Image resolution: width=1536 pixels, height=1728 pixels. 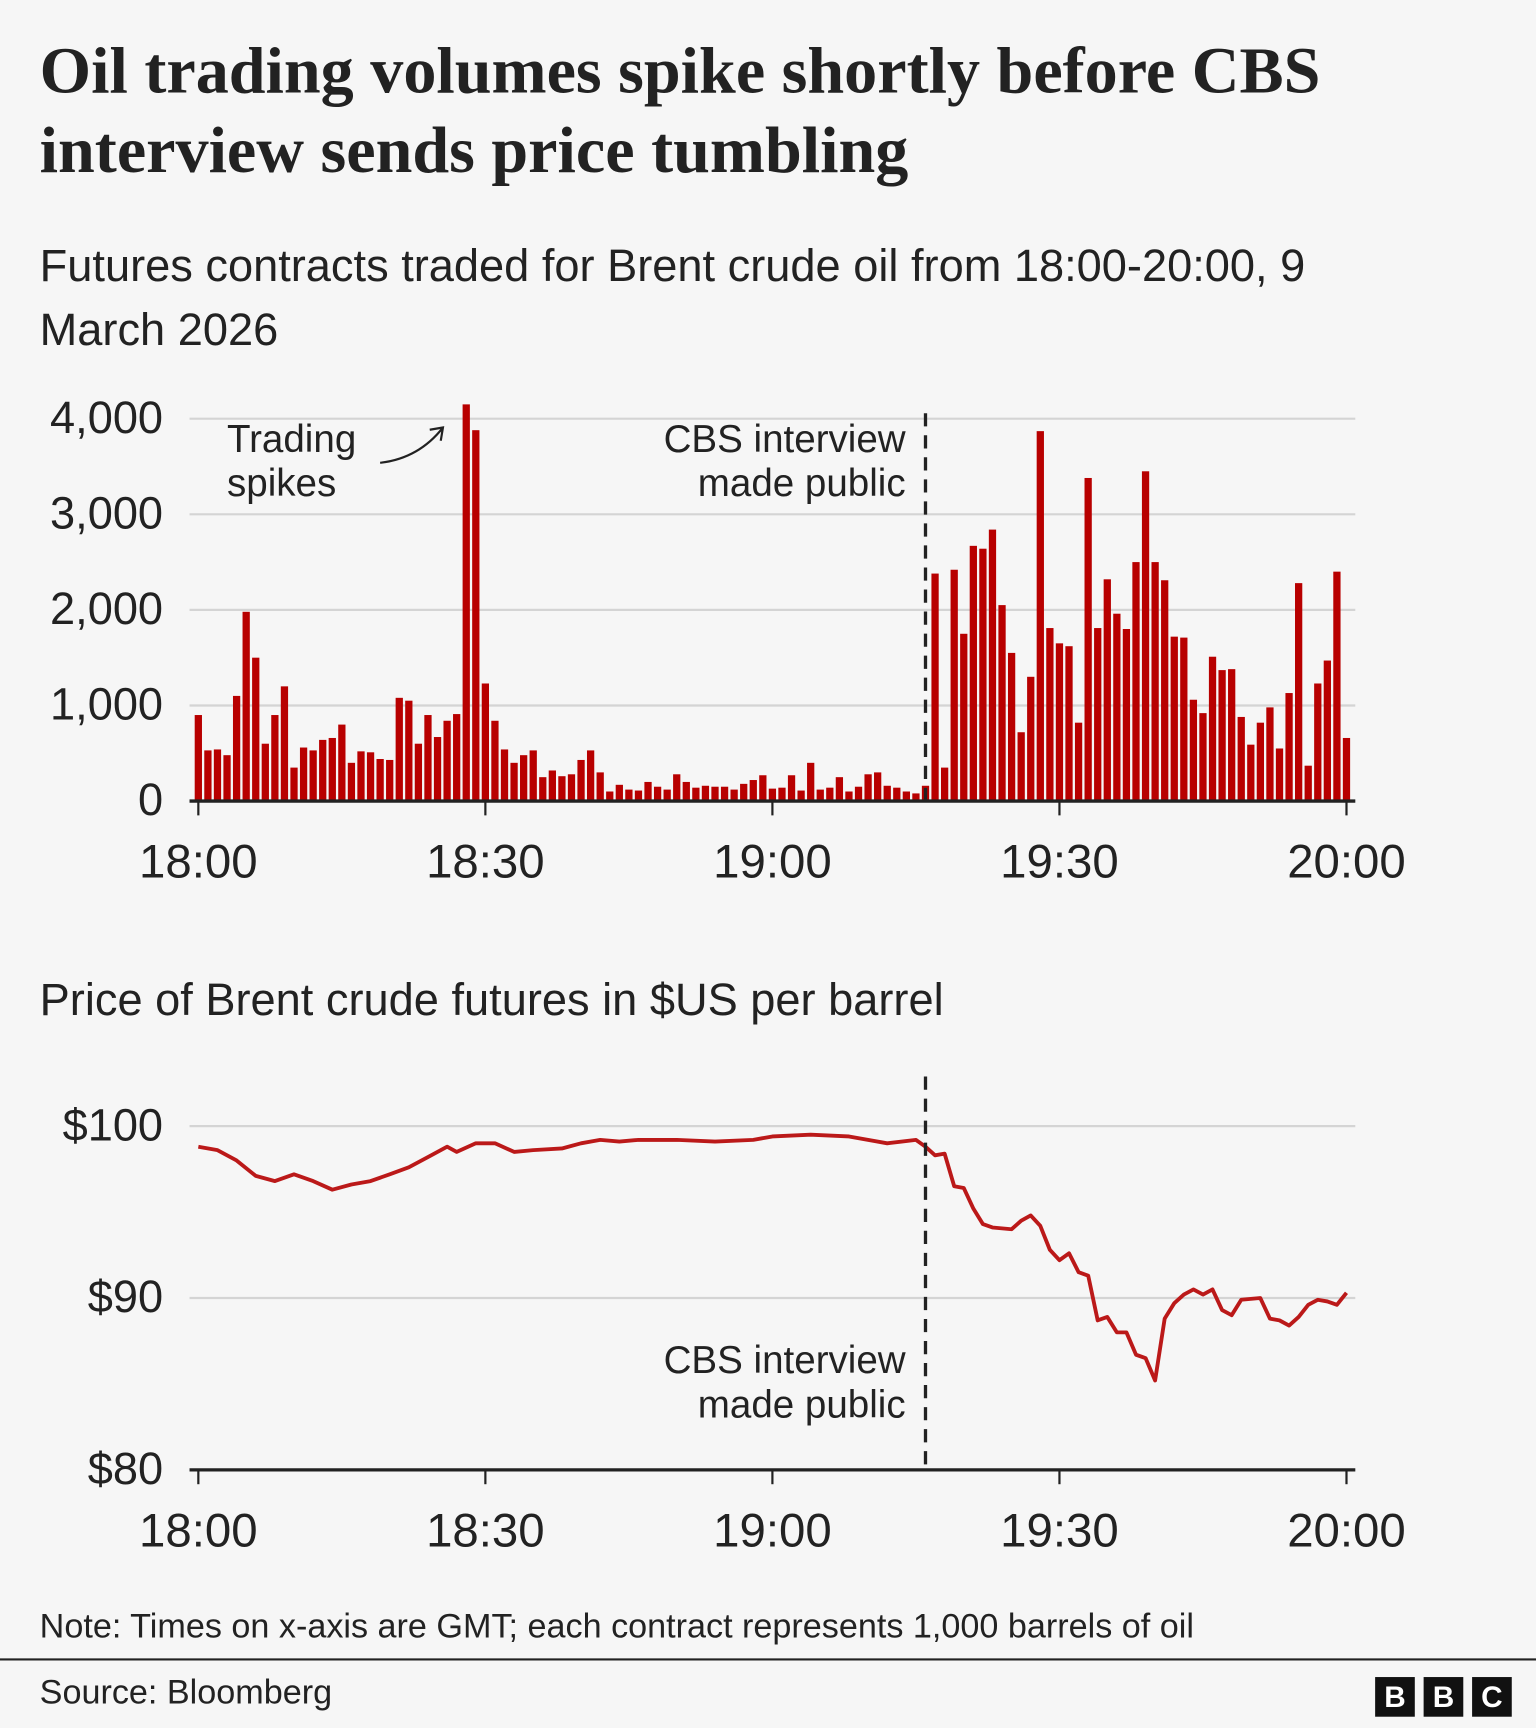 I want to click on annotation: made public, so click(x=802, y=483).